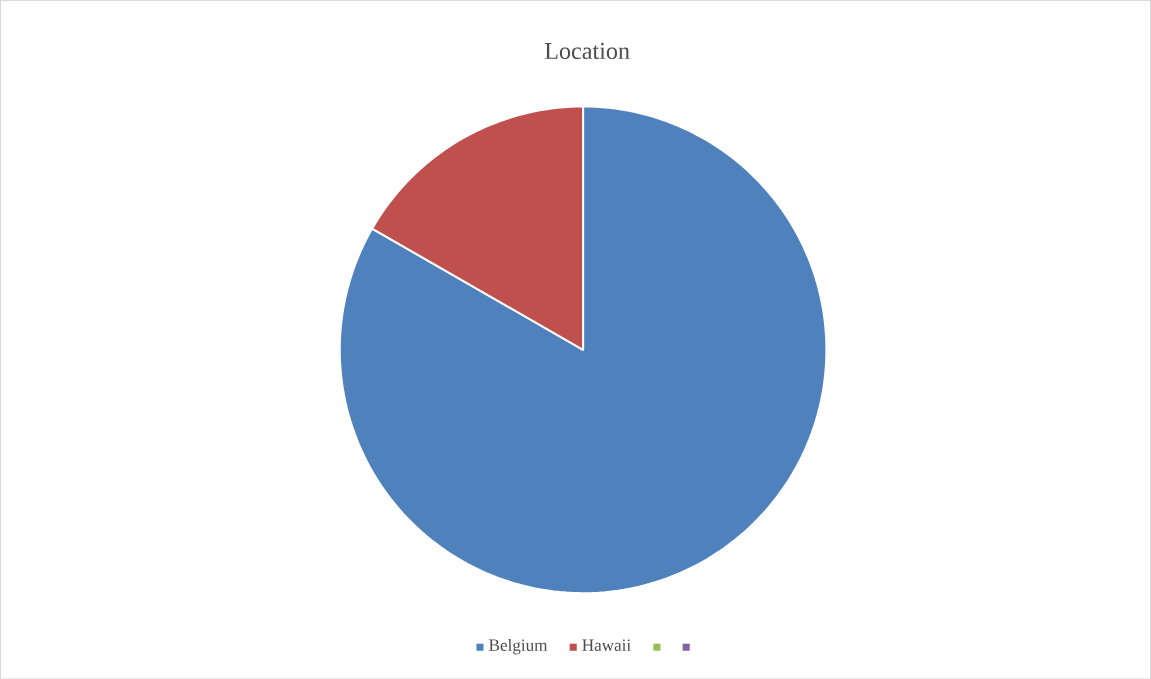 This screenshot has width=1151, height=679. What do you see at coordinates (587, 50) in the screenshot?
I see `chart-title: Location` at bounding box center [587, 50].